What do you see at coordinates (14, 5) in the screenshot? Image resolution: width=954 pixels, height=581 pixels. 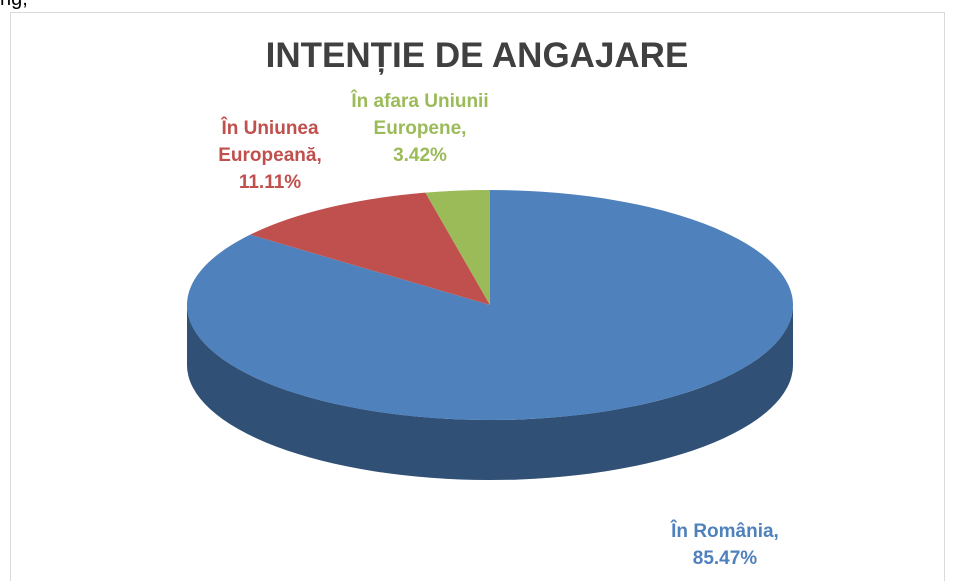 I see `document-fragment: ng,` at bounding box center [14, 5].